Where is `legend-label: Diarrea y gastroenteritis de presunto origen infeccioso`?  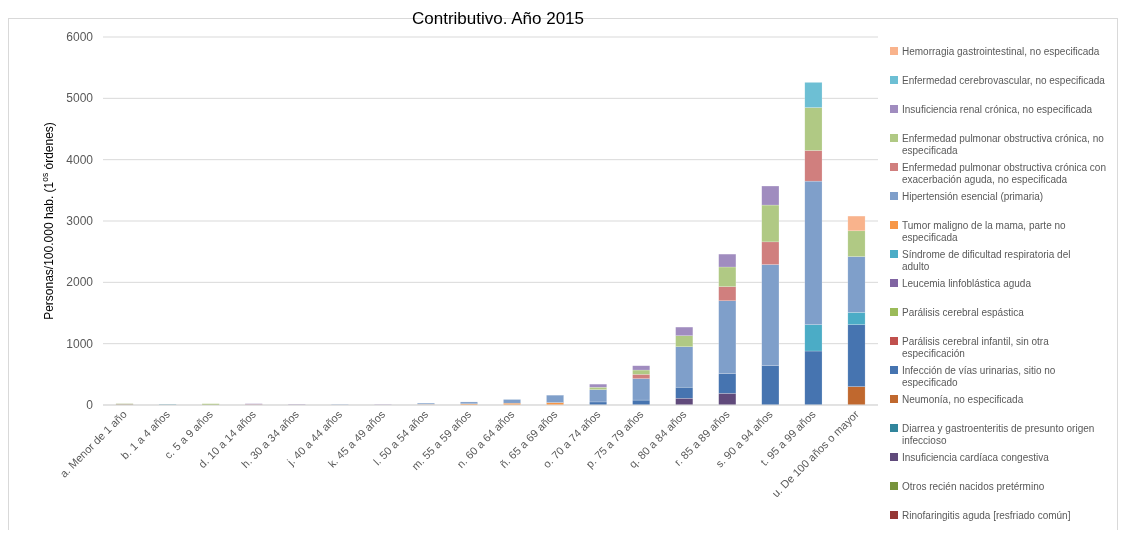 legend-label: Diarrea y gastroenteritis de presunto origen infeccioso is located at coordinates (998, 434).